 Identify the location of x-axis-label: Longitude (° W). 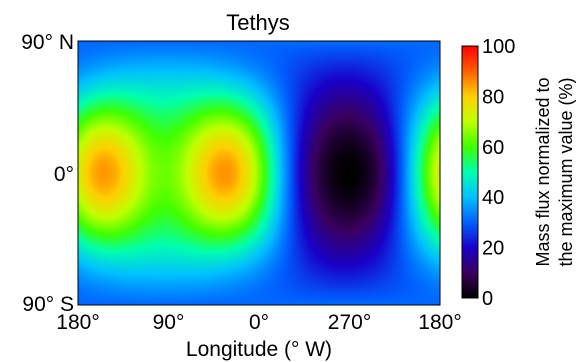
(259, 349).